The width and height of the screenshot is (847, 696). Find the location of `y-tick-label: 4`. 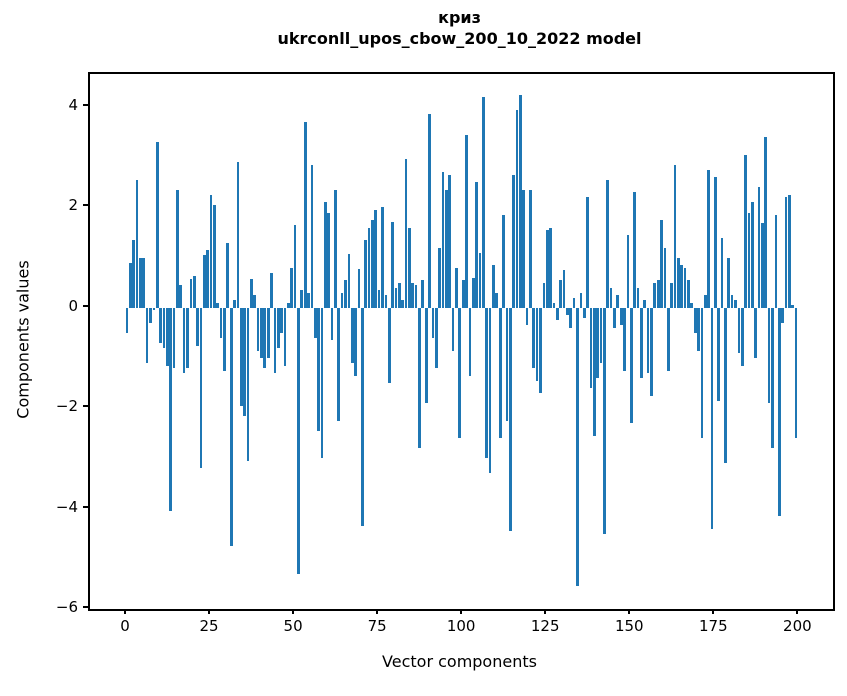

y-tick-label: 4 is located at coordinates (73, 105).